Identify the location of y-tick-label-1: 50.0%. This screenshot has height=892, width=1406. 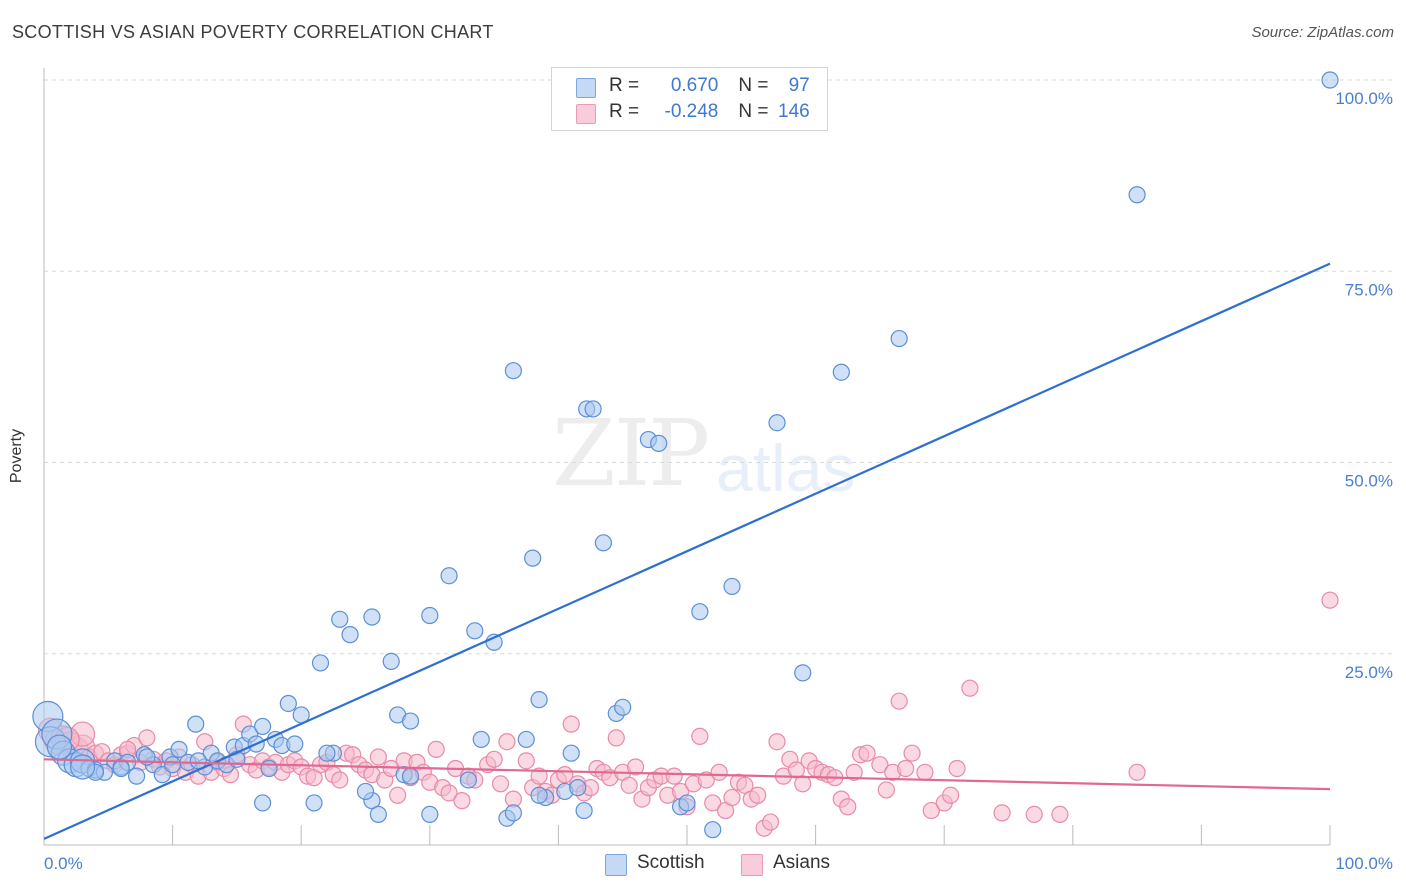
(1369, 481).